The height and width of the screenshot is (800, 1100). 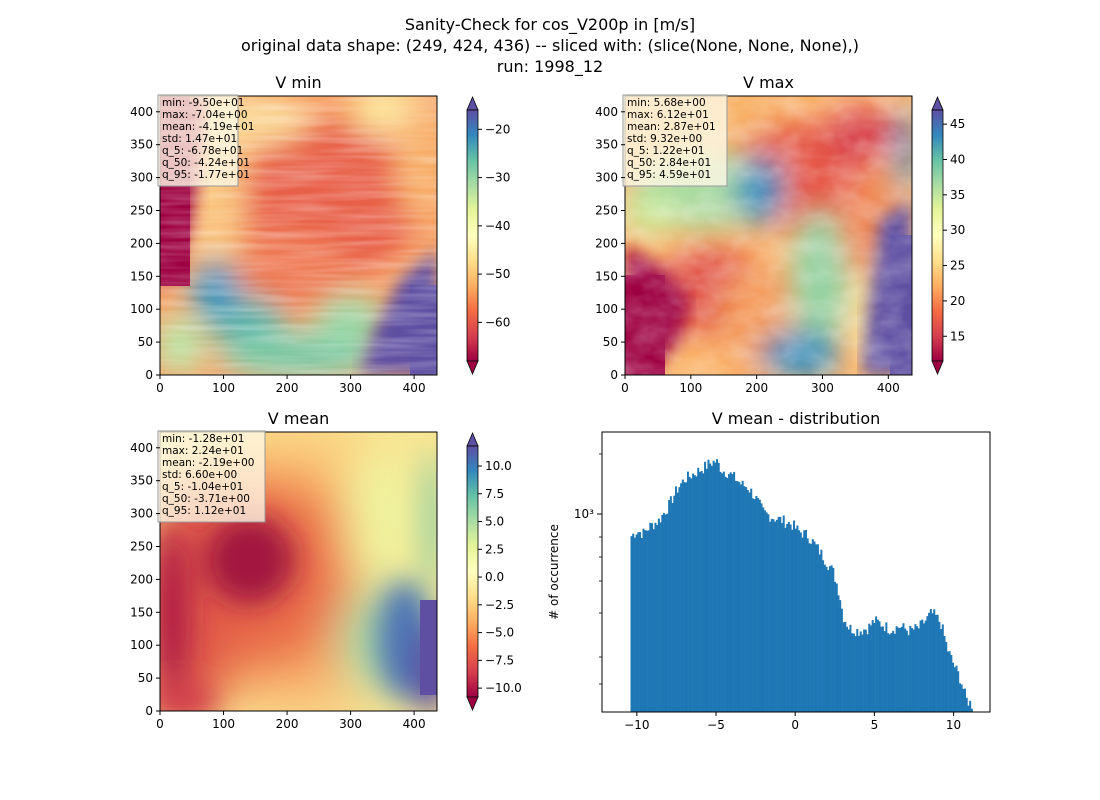 What do you see at coordinates (671, 127) in the screenshot?
I see `stat-line: mean: 2.87e+01` at bounding box center [671, 127].